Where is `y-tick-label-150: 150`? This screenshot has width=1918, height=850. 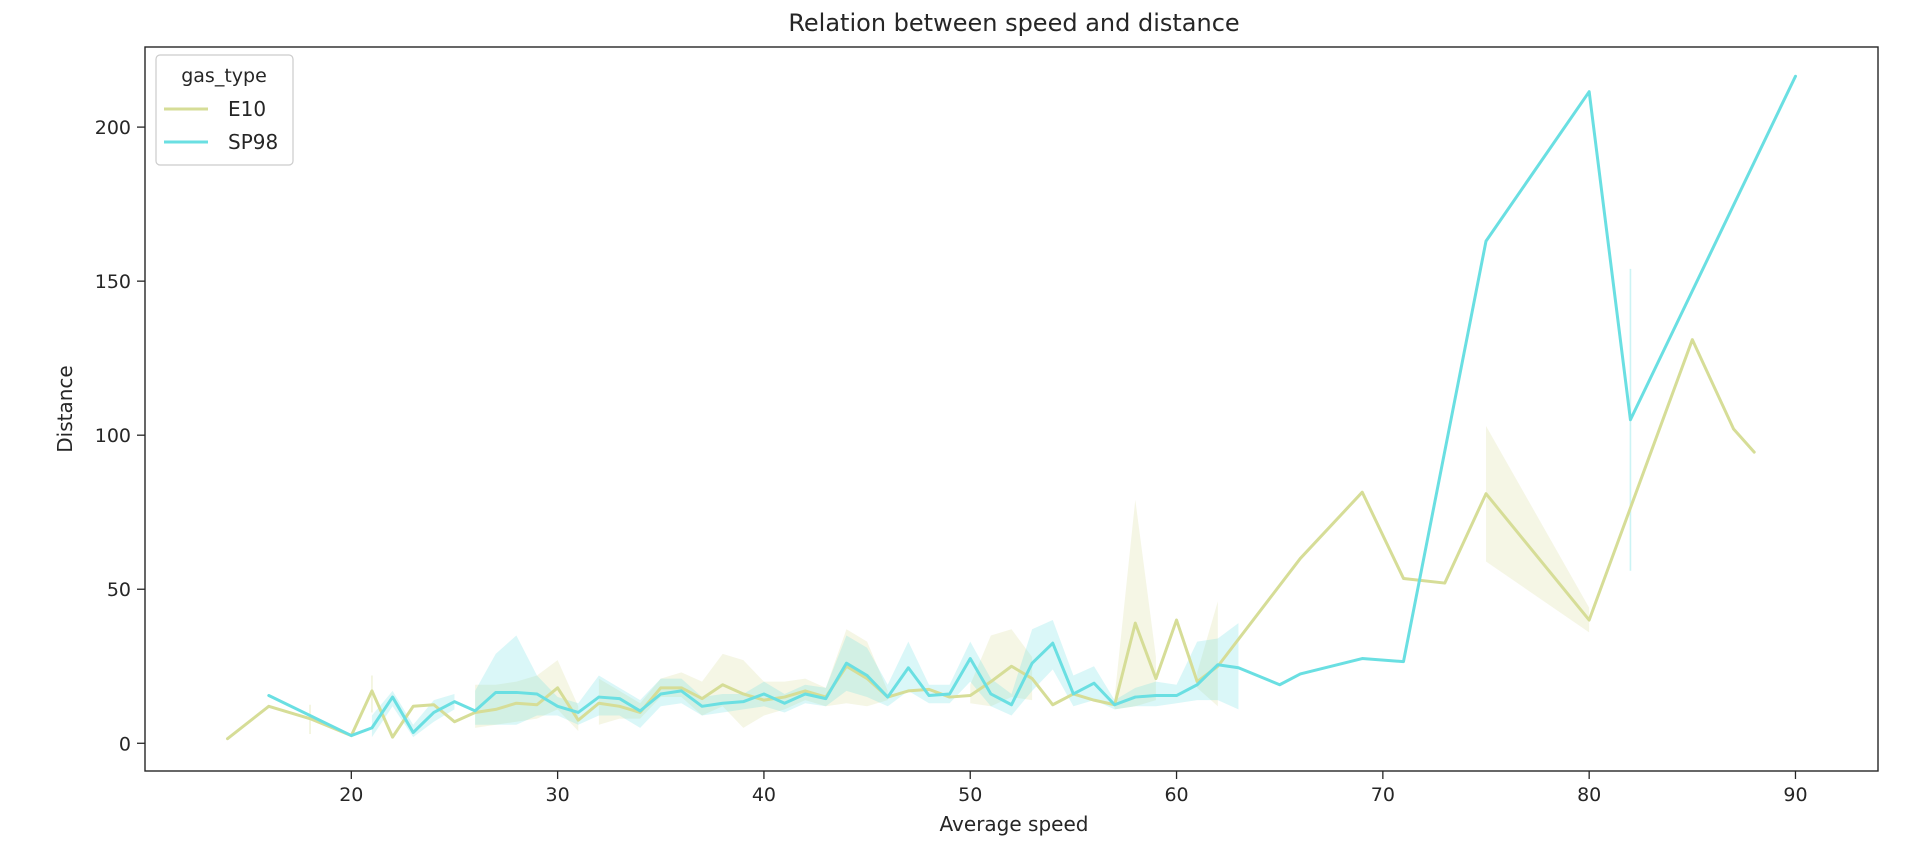 y-tick-label-150: 150 is located at coordinates (113, 282).